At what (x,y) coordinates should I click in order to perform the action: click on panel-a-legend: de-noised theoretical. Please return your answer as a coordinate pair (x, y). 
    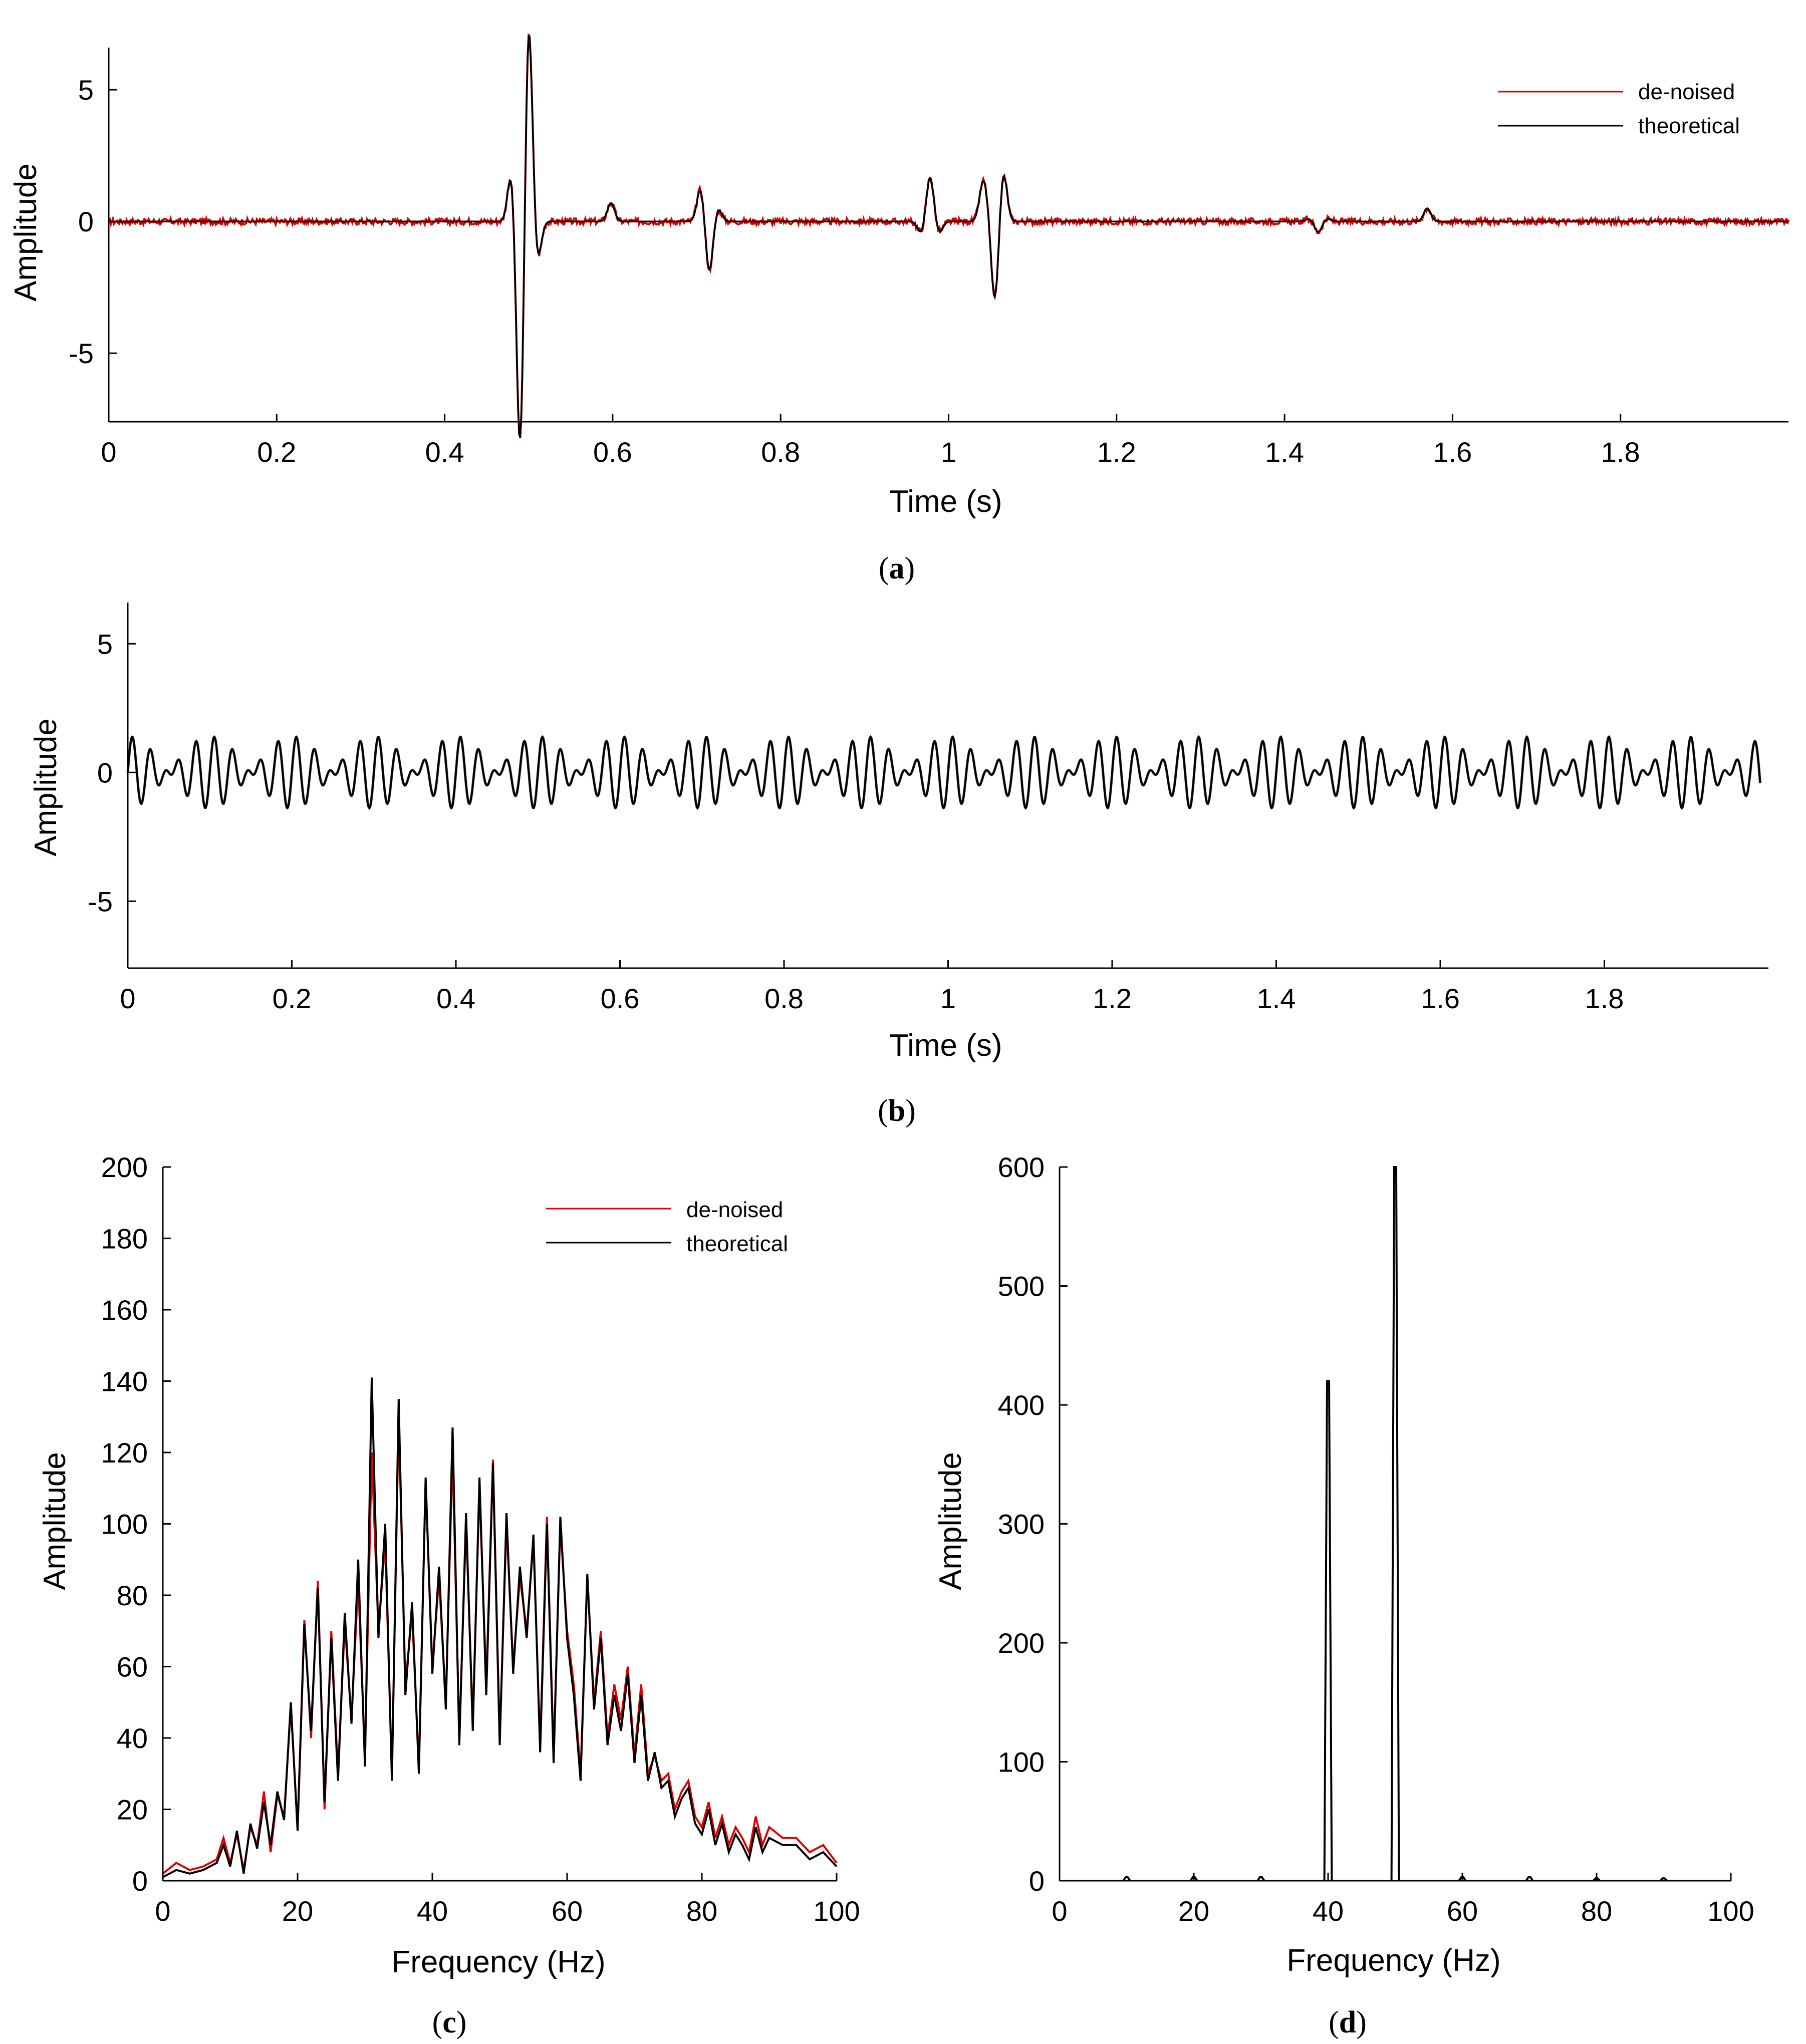
    Looking at the image, I should click on (1619, 109).